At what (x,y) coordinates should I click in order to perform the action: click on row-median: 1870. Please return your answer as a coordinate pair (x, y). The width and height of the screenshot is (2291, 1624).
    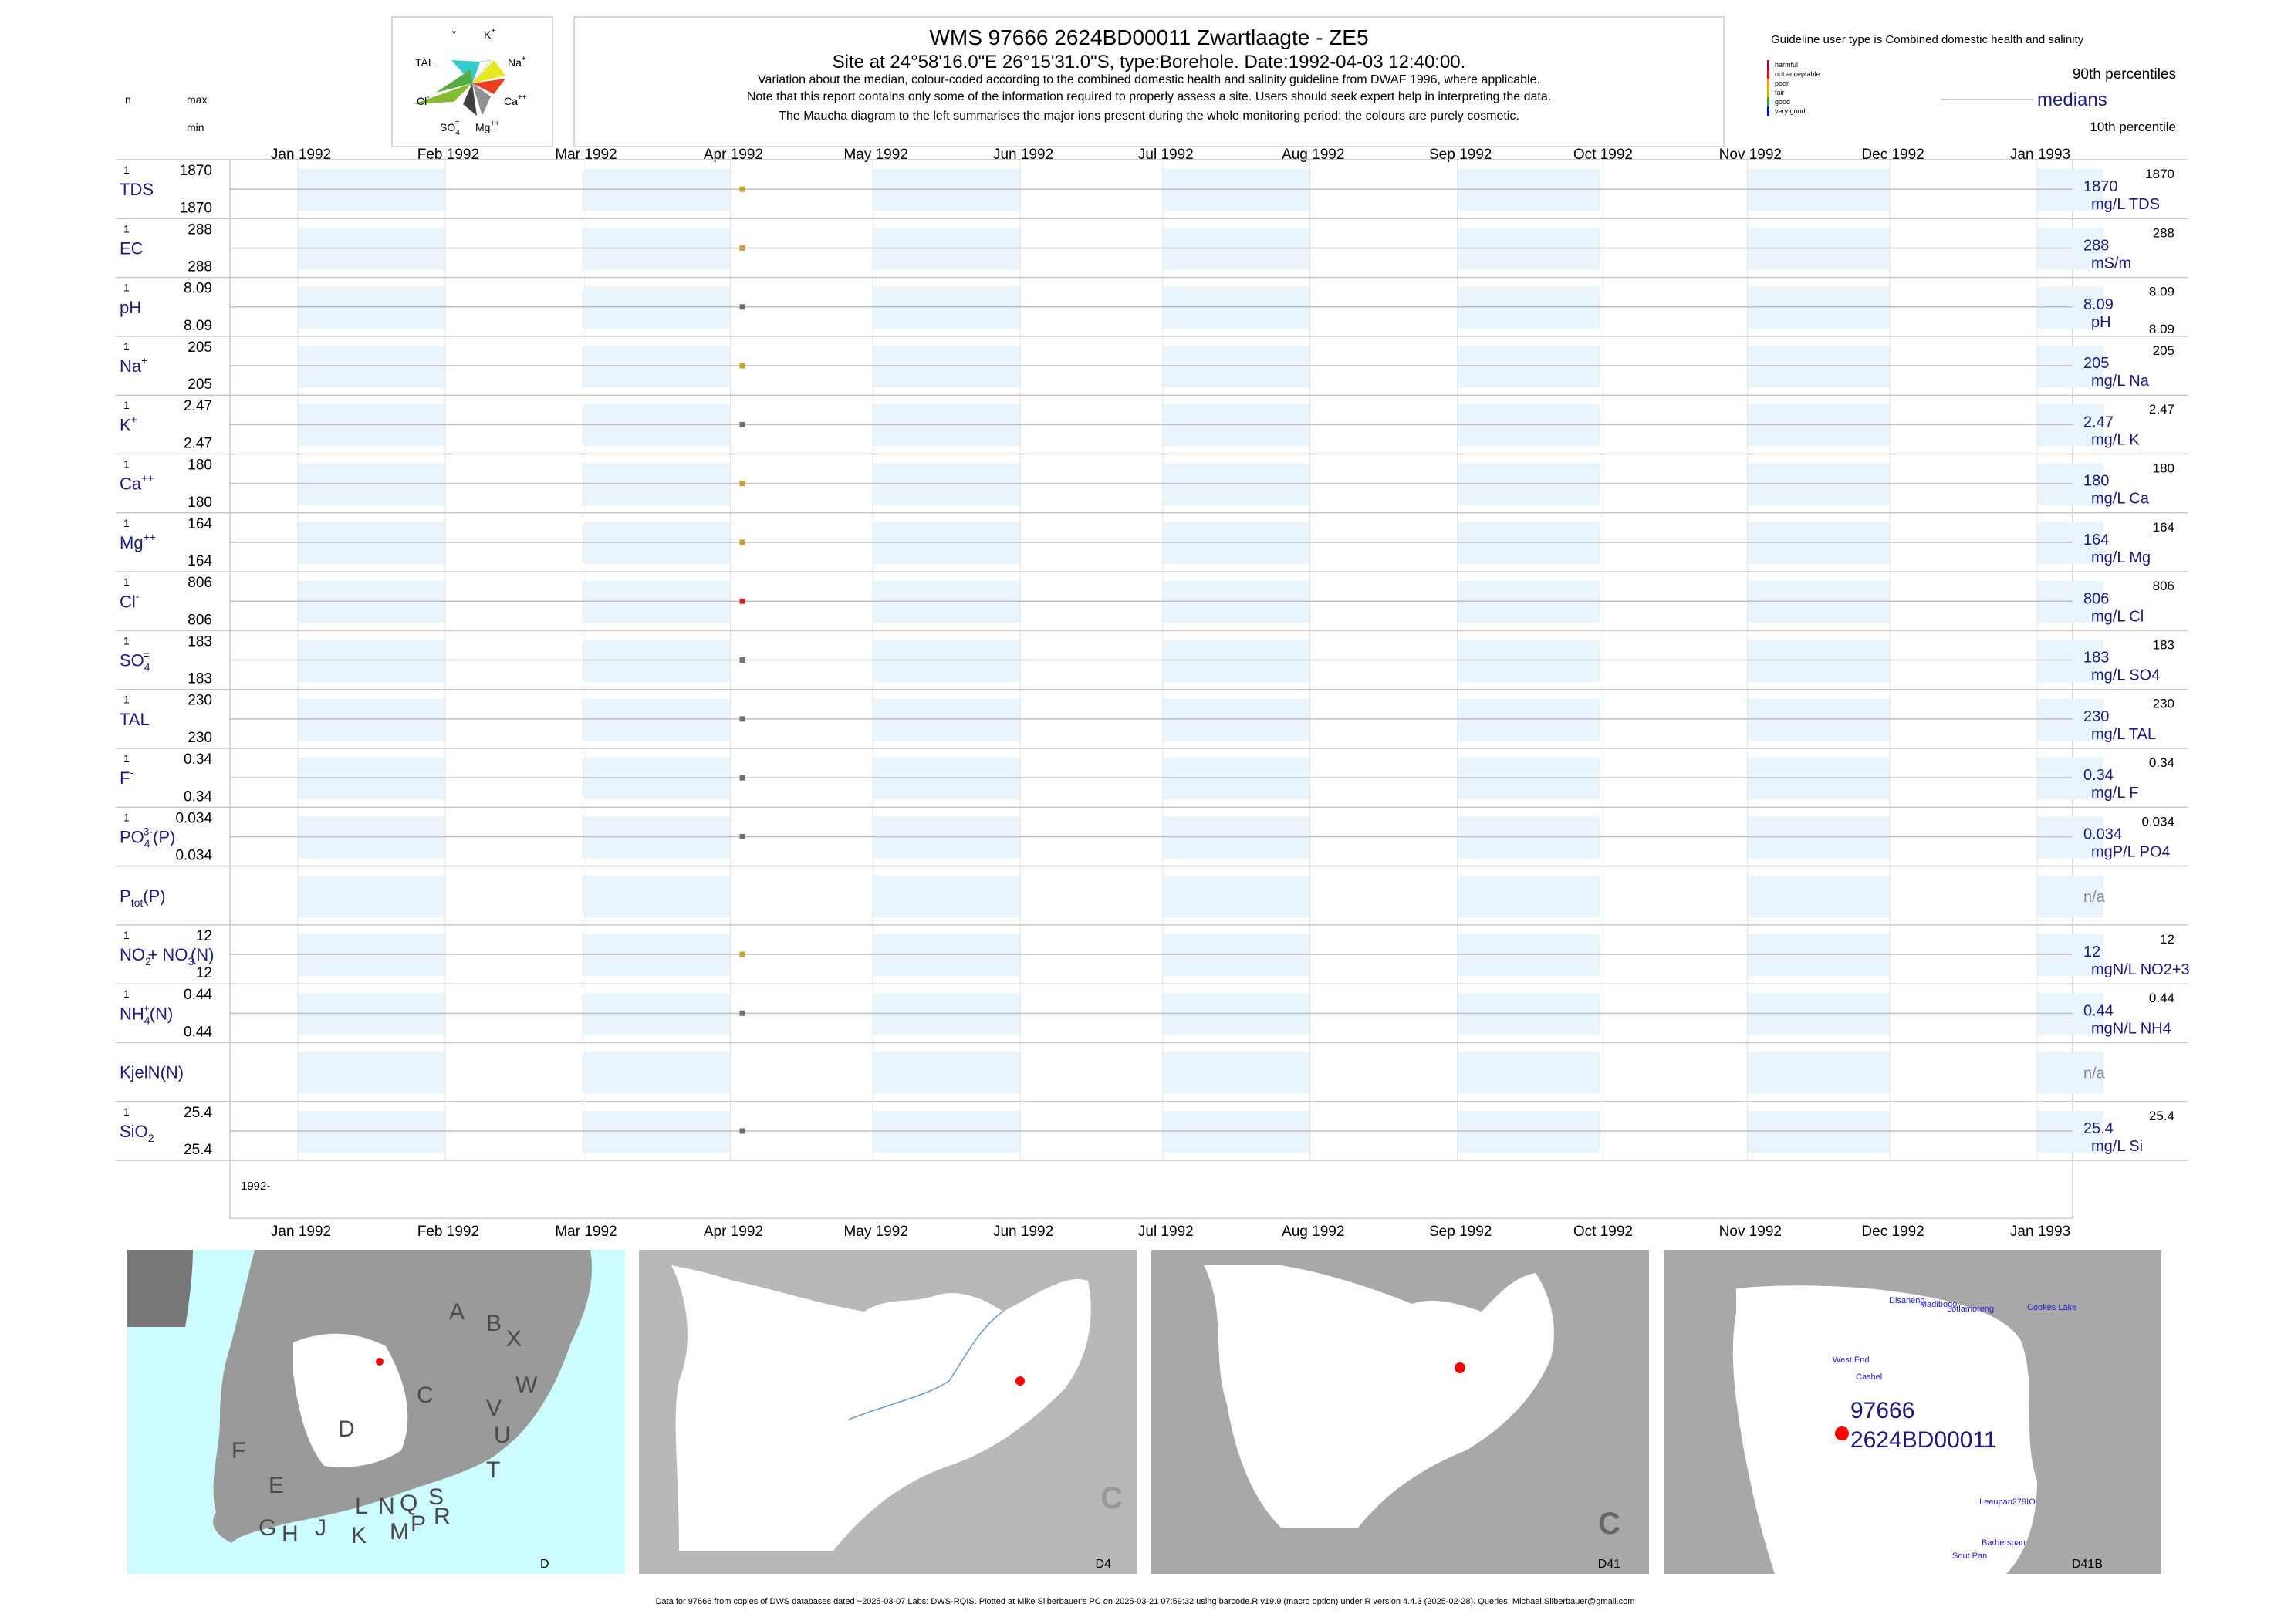
    Looking at the image, I should click on (2100, 186).